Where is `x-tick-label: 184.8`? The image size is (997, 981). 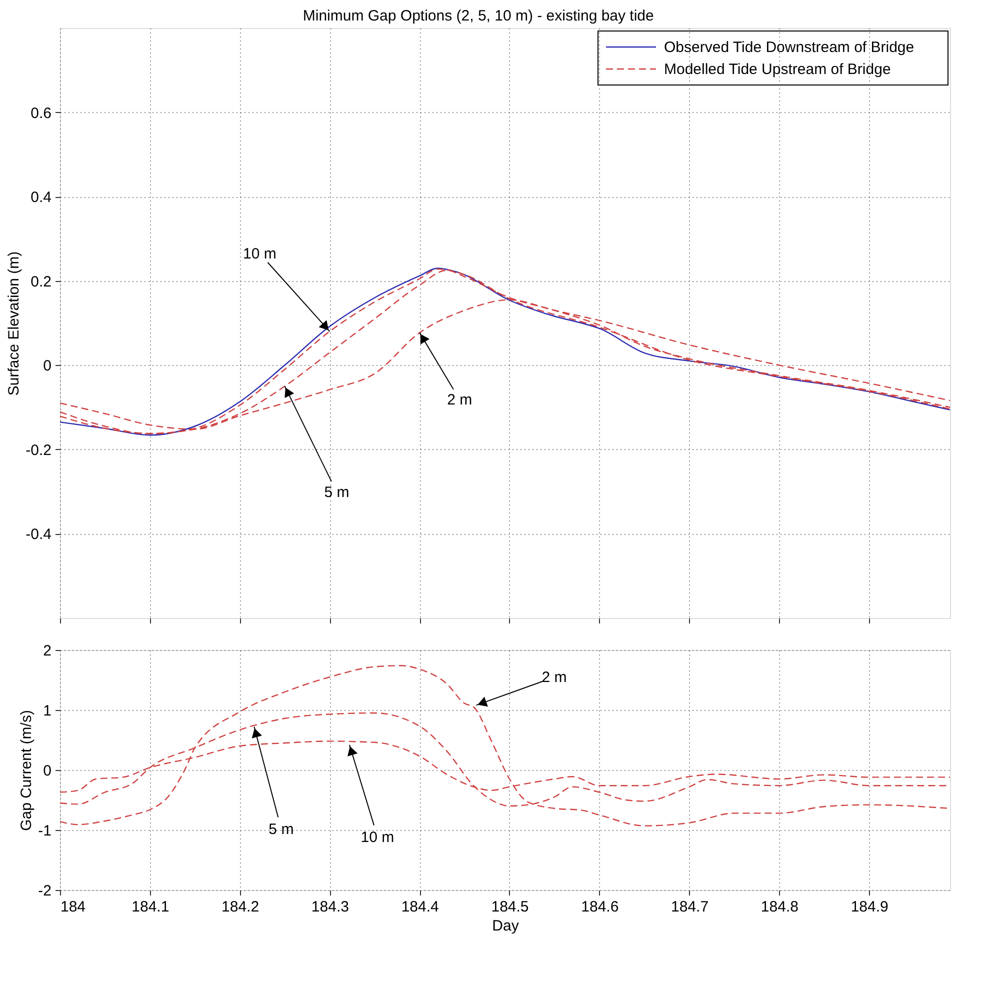 x-tick-label: 184.8 is located at coordinates (779, 907).